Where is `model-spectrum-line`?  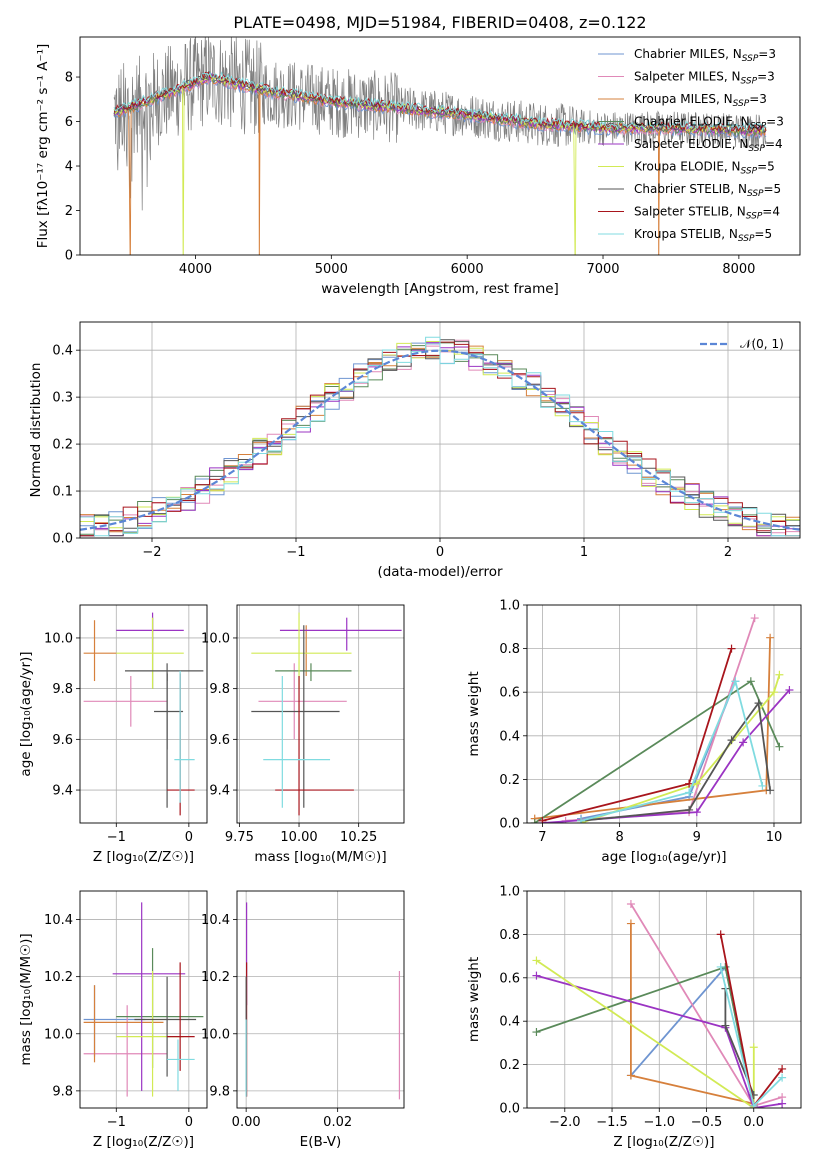
model-spectrum-line is located at coordinates (440, 165).